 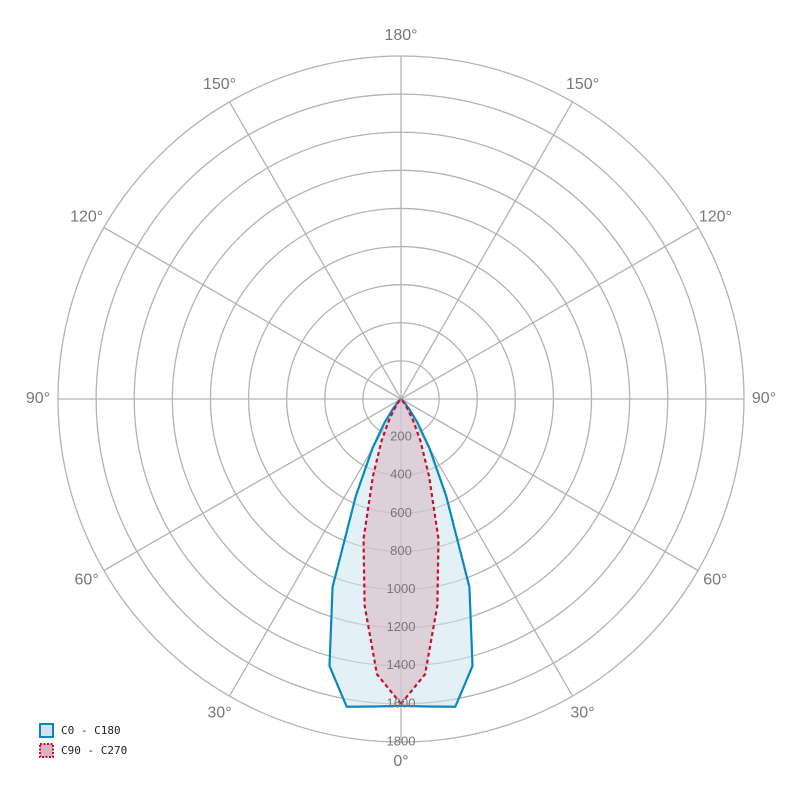 I want to click on r-tick-label: 200, so click(x=401, y=436).